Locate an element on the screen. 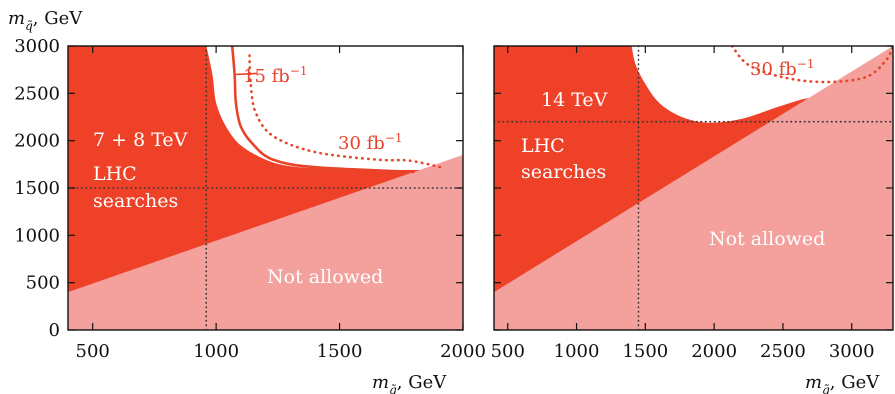  y-tick-label: 3000 is located at coordinates (37, 46).